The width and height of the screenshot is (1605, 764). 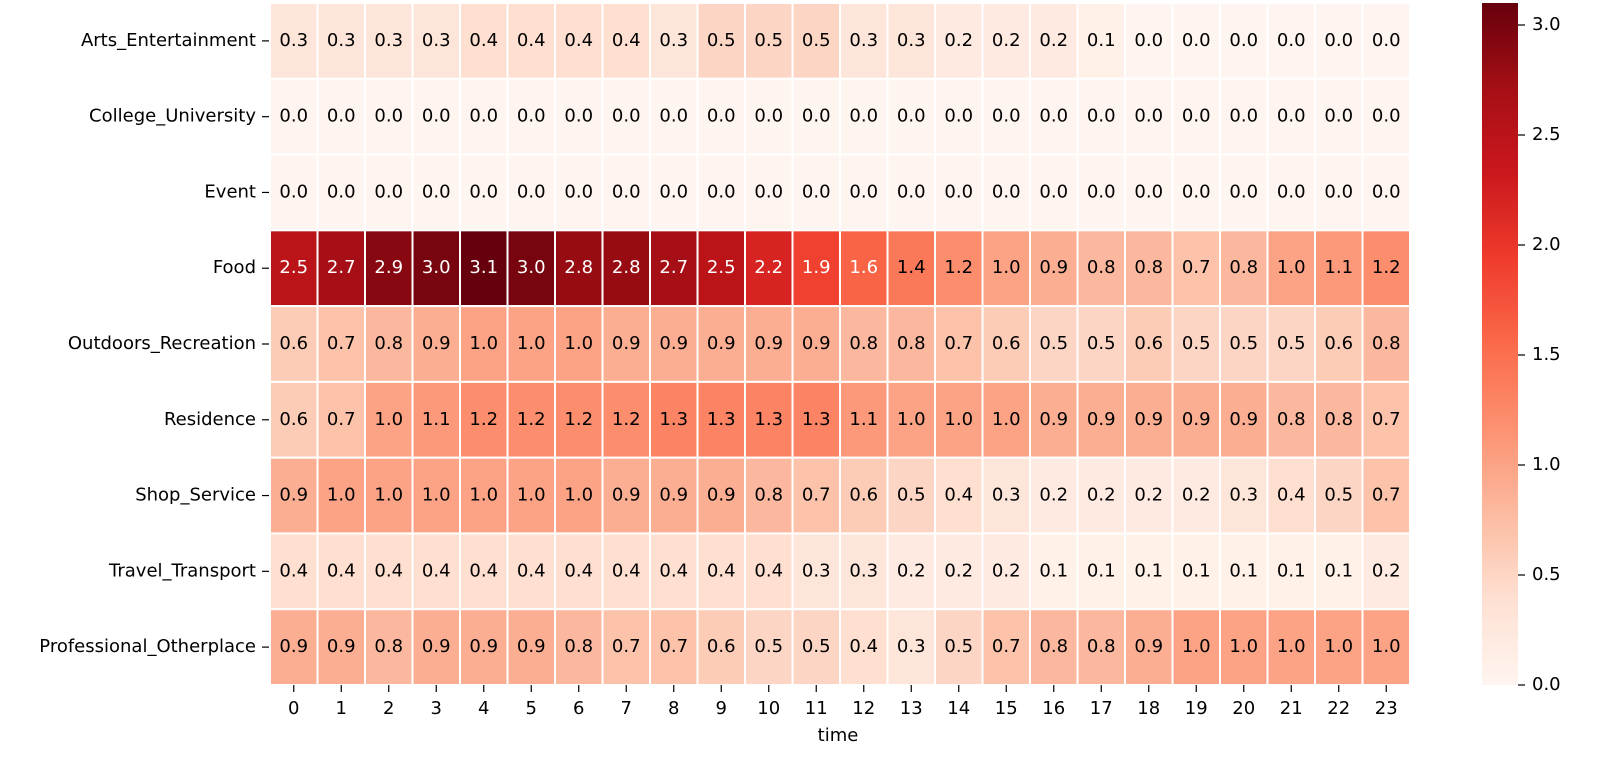 I want to click on cell-label: 2.2, so click(x=768, y=267).